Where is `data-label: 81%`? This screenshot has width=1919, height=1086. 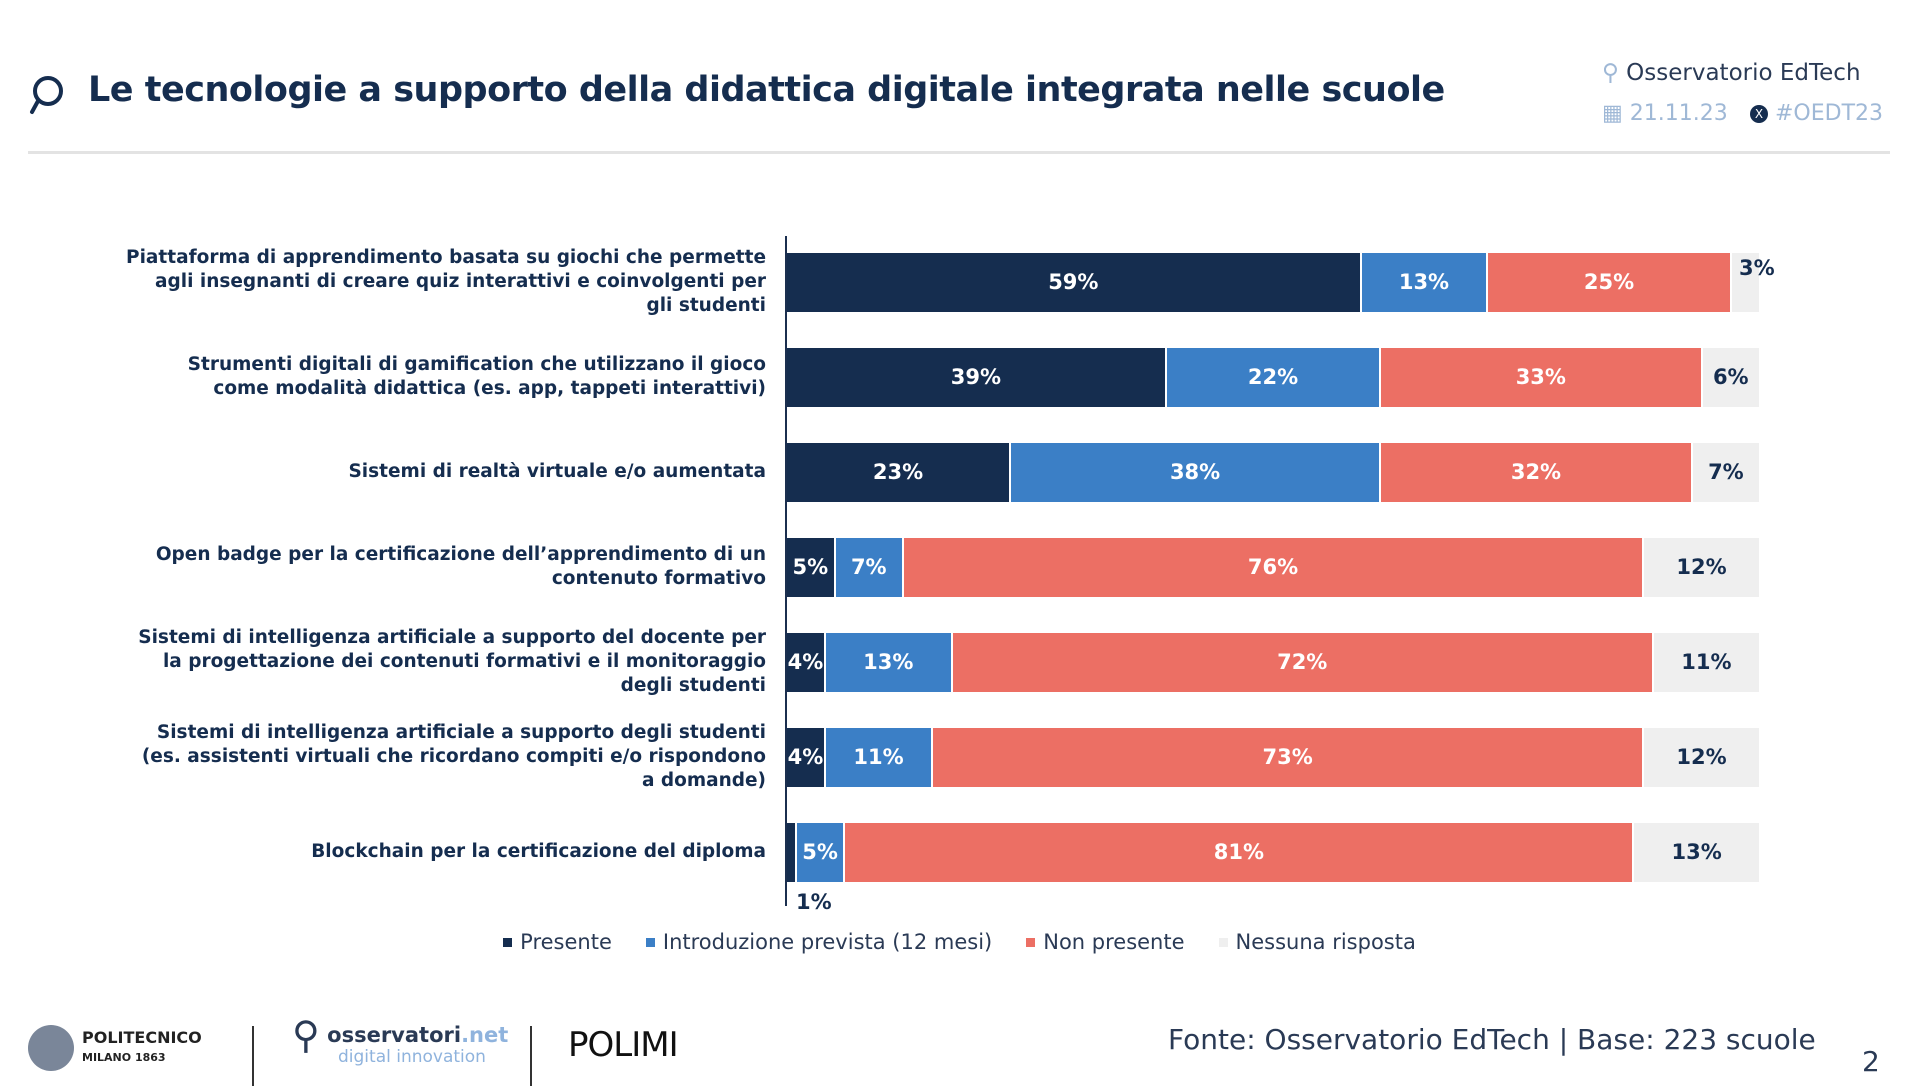
data-label: 81% is located at coordinates (1239, 852).